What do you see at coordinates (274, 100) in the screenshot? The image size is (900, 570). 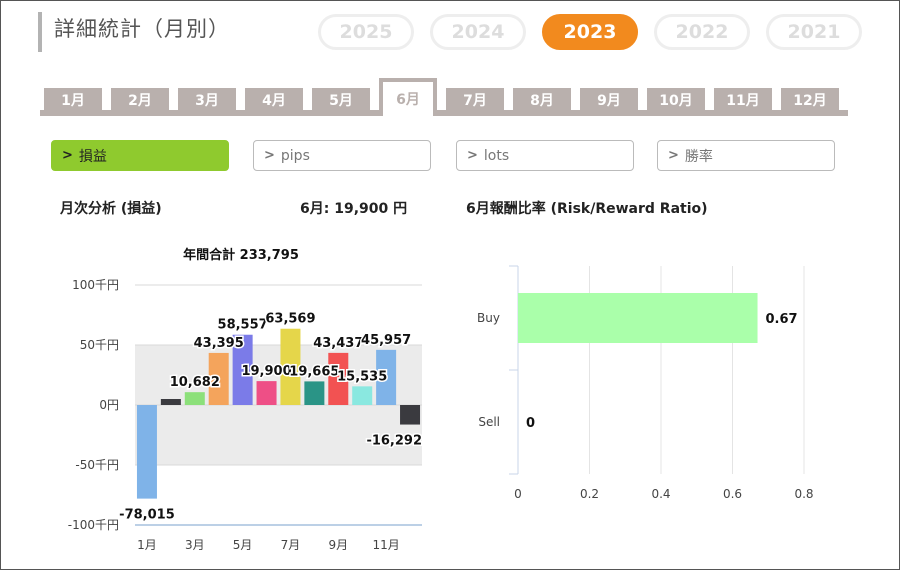 I see `tab-month-4: 4月` at bounding box center [274, 100].